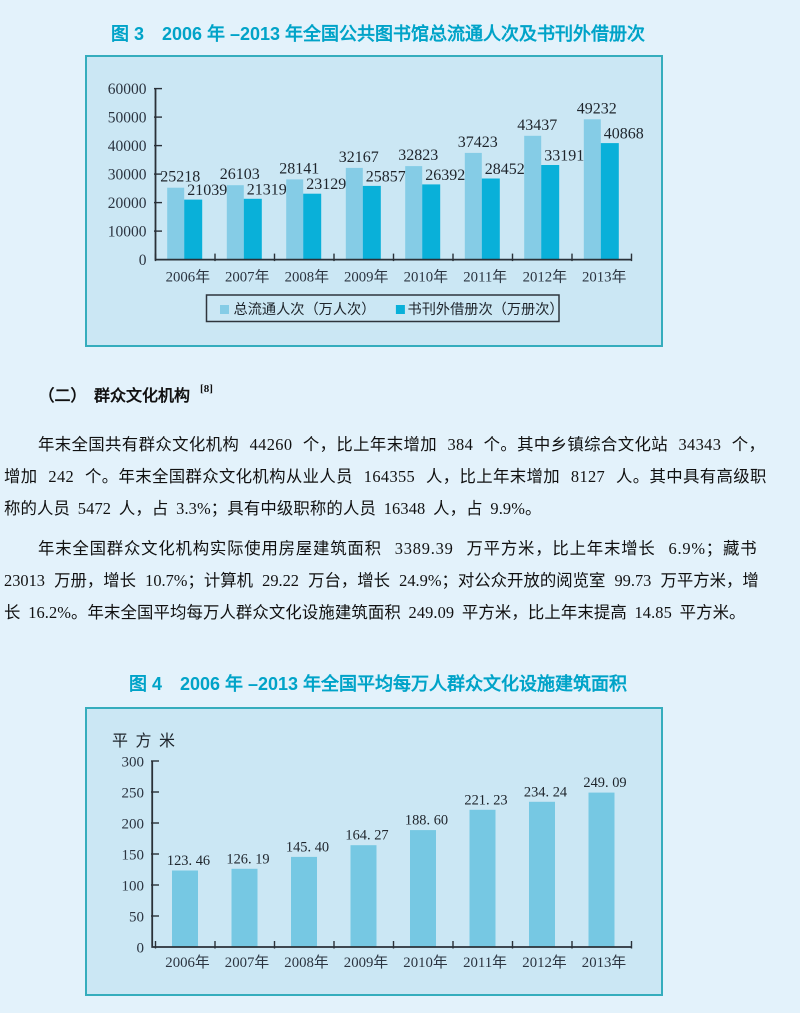  What do you see at coordinates (545, 792) in the screenshot?
I see `svg-text: 234. 24` at bounding box center [545, 792].